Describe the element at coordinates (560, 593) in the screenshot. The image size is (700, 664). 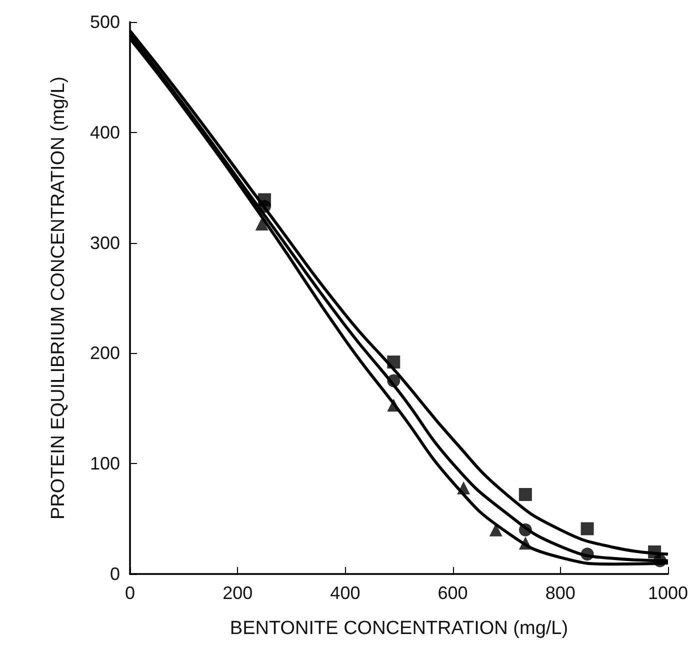
I see `x-tick-label: 800` at that location.